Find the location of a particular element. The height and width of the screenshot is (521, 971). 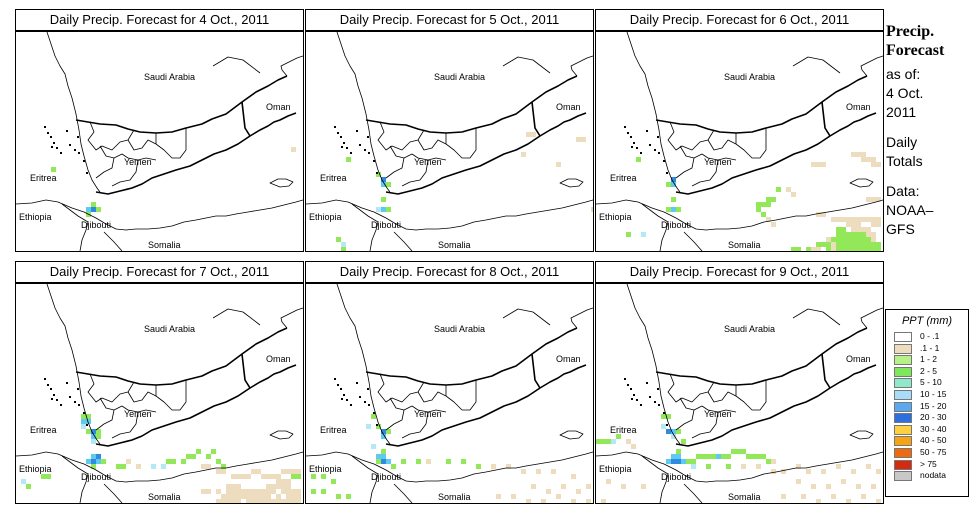

legend-swatch is located at coordinates (903, 429).